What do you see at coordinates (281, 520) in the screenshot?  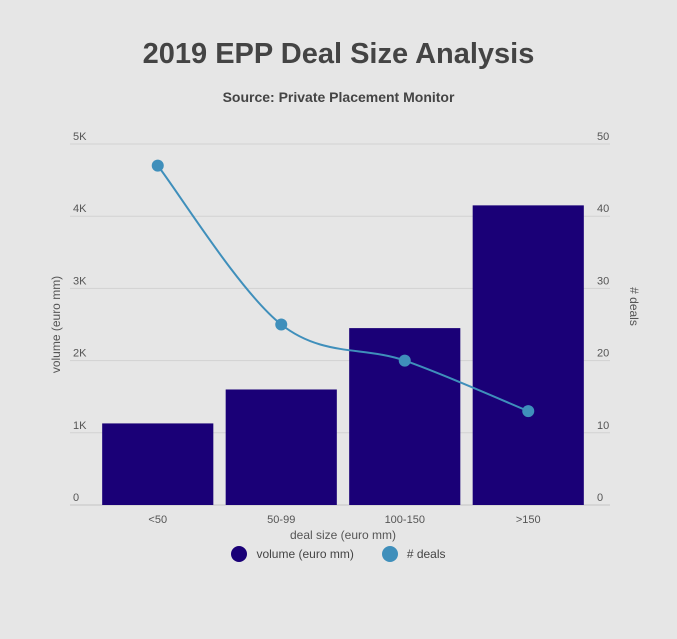 I see `x-tick-label: 50-99` at bounding box center [281, 520].